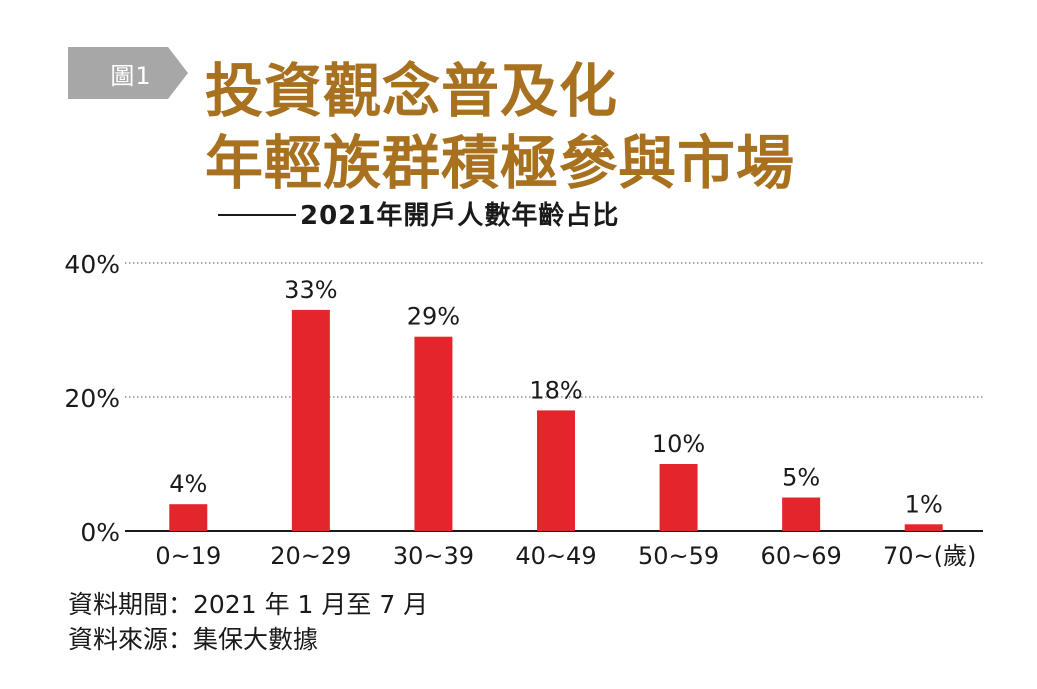  What do you see at coordinates (678, 444) in the screenshot?
I see `data-label: 10%` at bounding box center [678, 444].